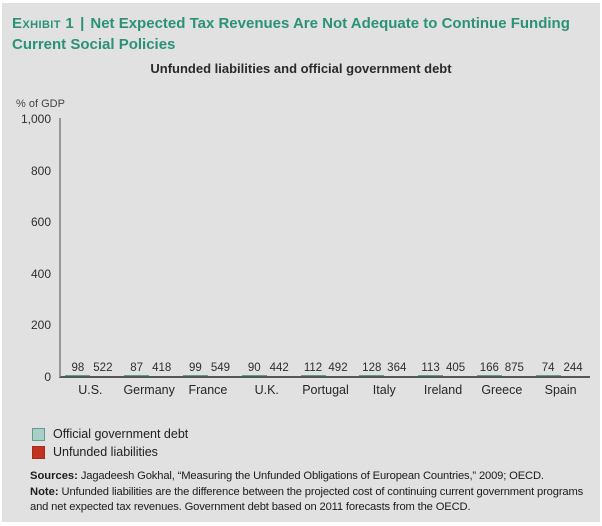  I want to click on note-label: Note:, so click(44, 491).